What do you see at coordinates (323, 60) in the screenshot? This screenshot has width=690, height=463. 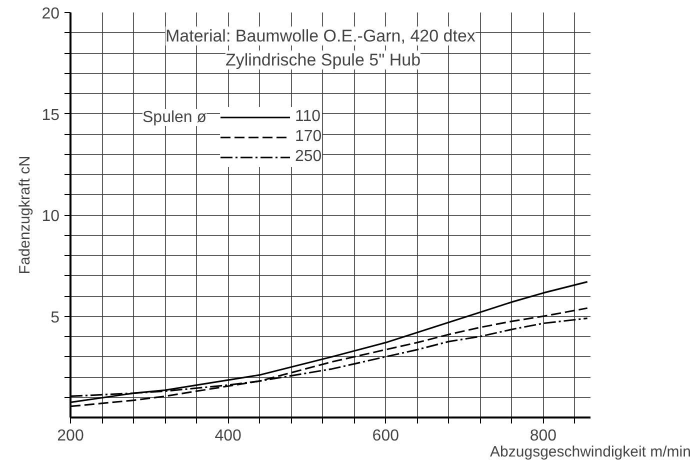 I see `text: Zylindrische Spule 5" Hub` at bounding box center [323, 60].